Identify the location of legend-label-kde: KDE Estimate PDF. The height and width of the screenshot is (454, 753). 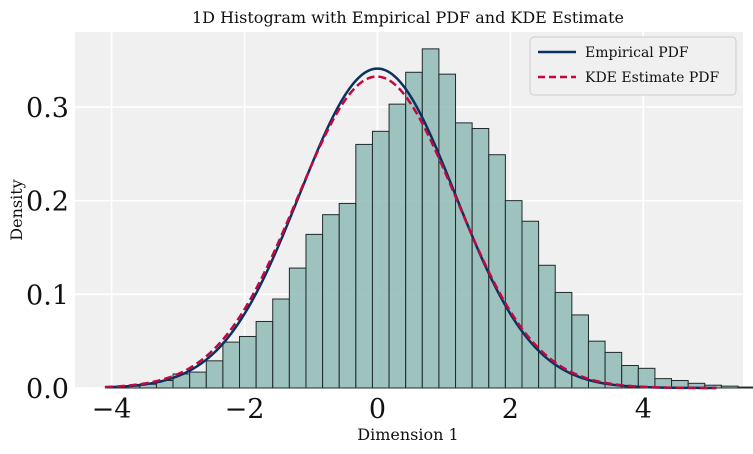
(652, 78).